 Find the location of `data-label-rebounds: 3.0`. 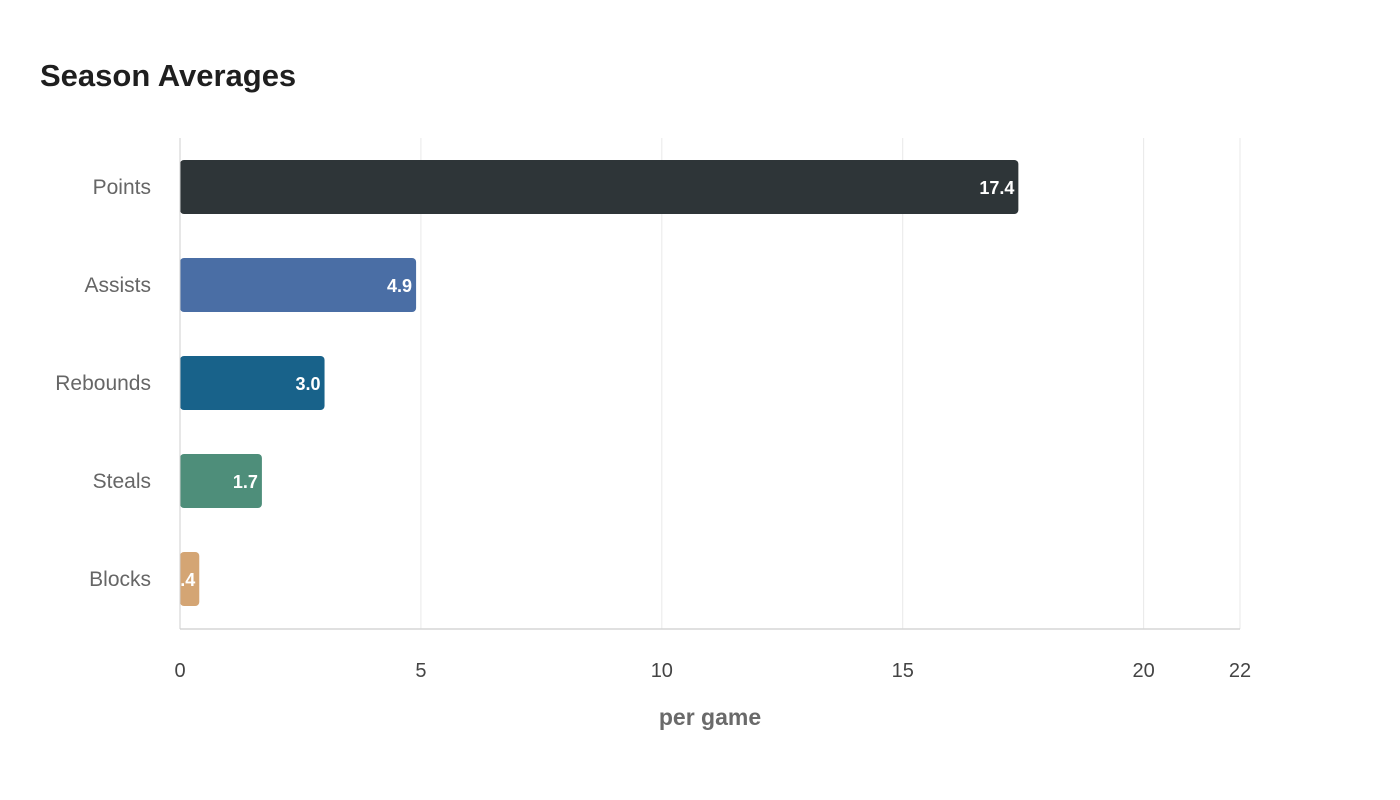

data-label-rebounds: 3.0 is located at coordinates (308, 384).